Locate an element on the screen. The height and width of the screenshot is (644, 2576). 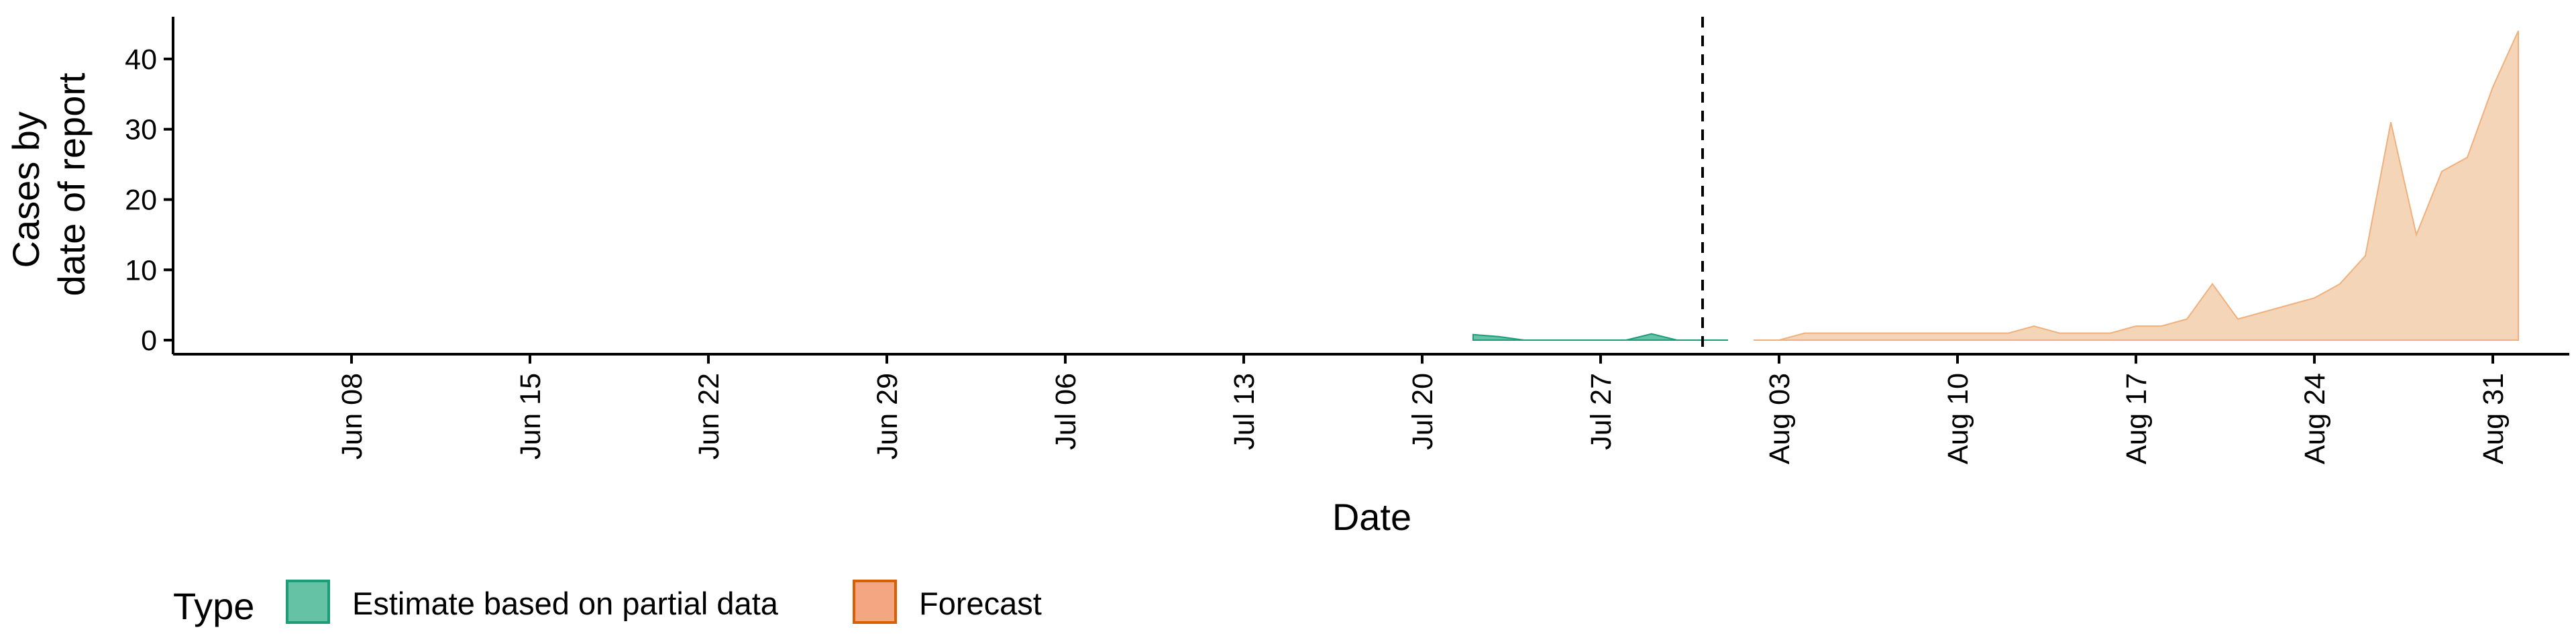
legend-title: Type is located at coordinates (213, 606).